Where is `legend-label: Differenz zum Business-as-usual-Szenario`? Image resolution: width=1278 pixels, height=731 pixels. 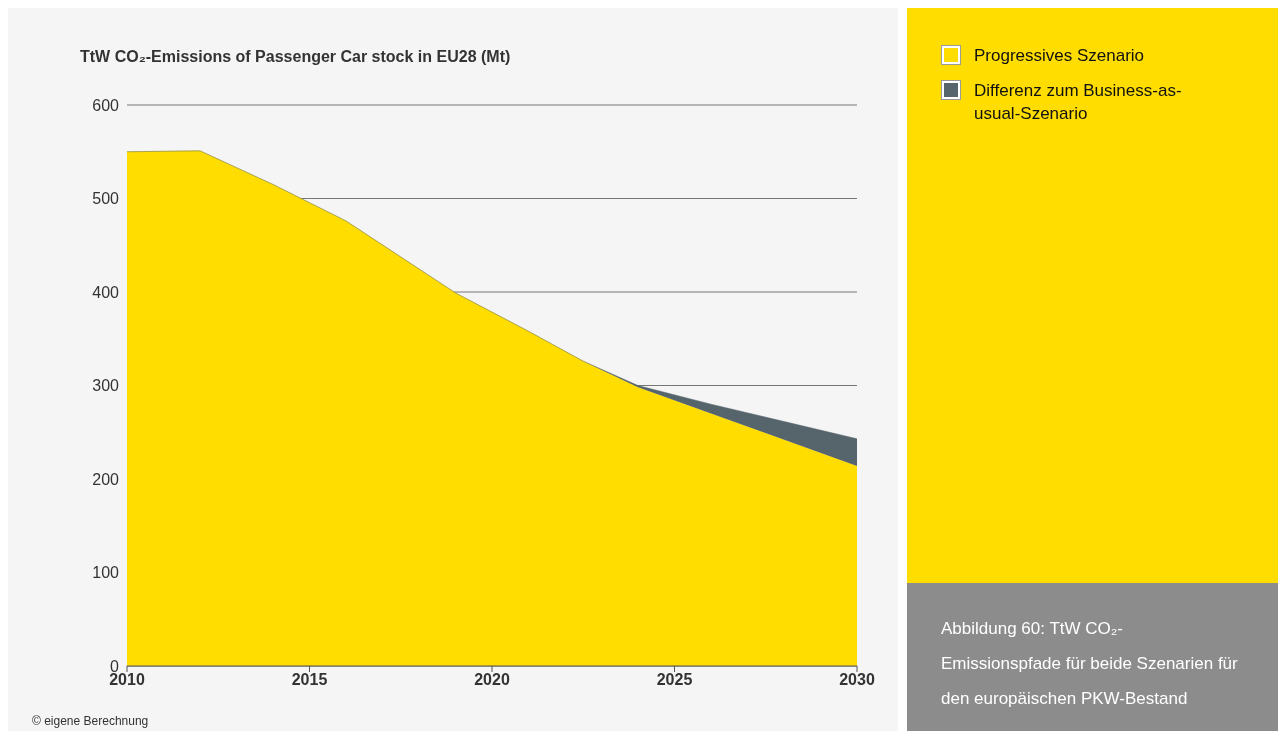 legend-label: Differenz zum Business-as-usual-Szenario is located at coordinates (1078, 102).